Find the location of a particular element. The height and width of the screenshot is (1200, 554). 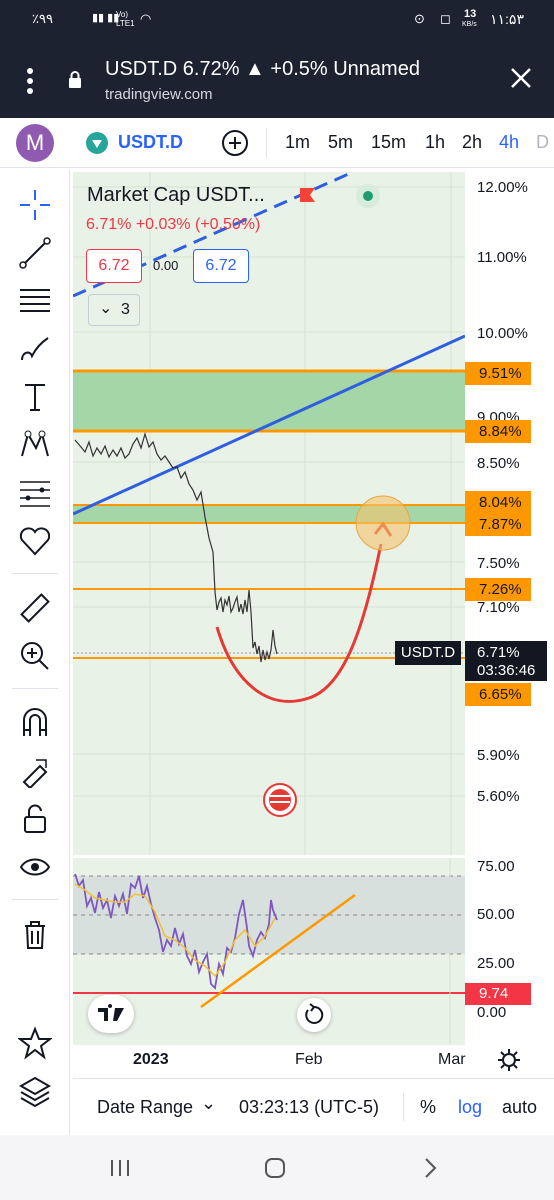

brush-icon is located at coordinates (35, 349).